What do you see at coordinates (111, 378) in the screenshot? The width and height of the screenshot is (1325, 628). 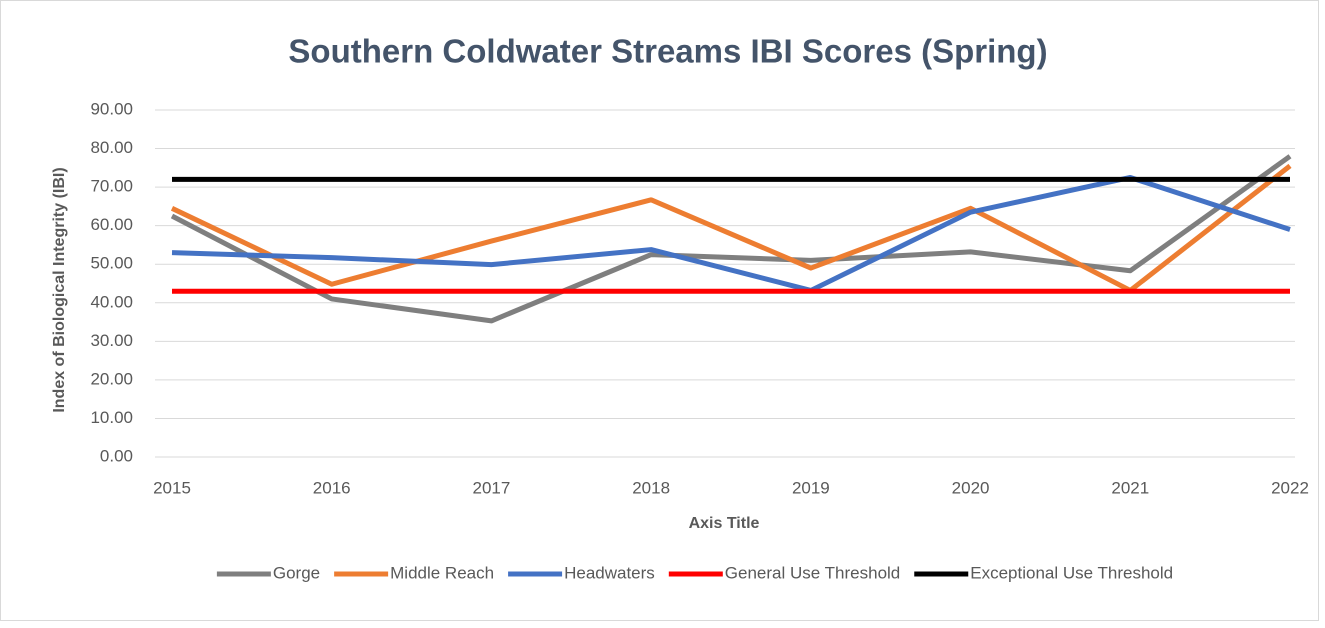 I see `y-tick-label: 20.00` at bounding box center [111, 378].